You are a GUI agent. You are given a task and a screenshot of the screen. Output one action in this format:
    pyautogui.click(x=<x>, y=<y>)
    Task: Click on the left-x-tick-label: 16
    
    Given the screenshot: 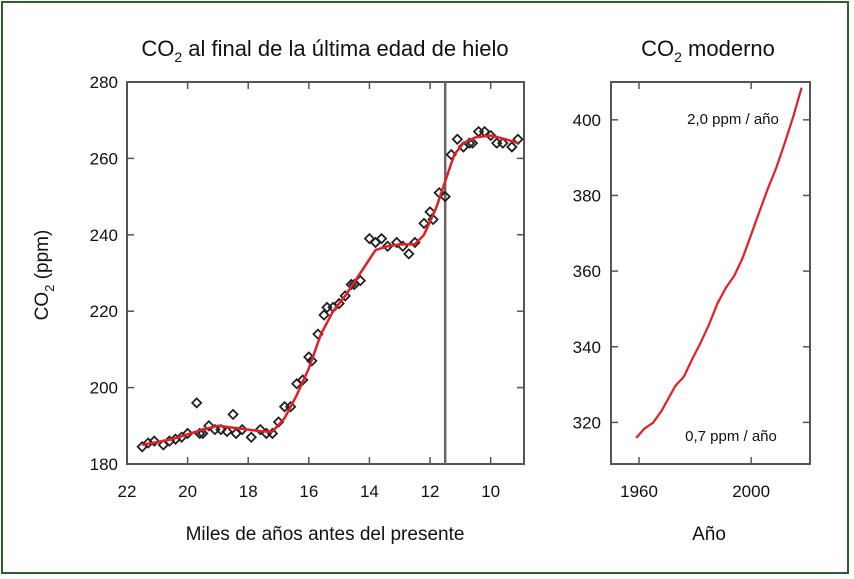 What is the action you would take?
    pyautogui.click(x=308, y=491)
    